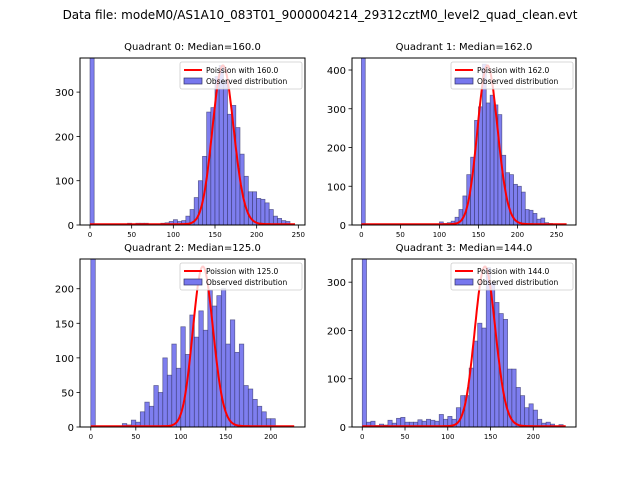  I want to click on legend: Poission with 160.0 Observed distribution, so click(241, 75).